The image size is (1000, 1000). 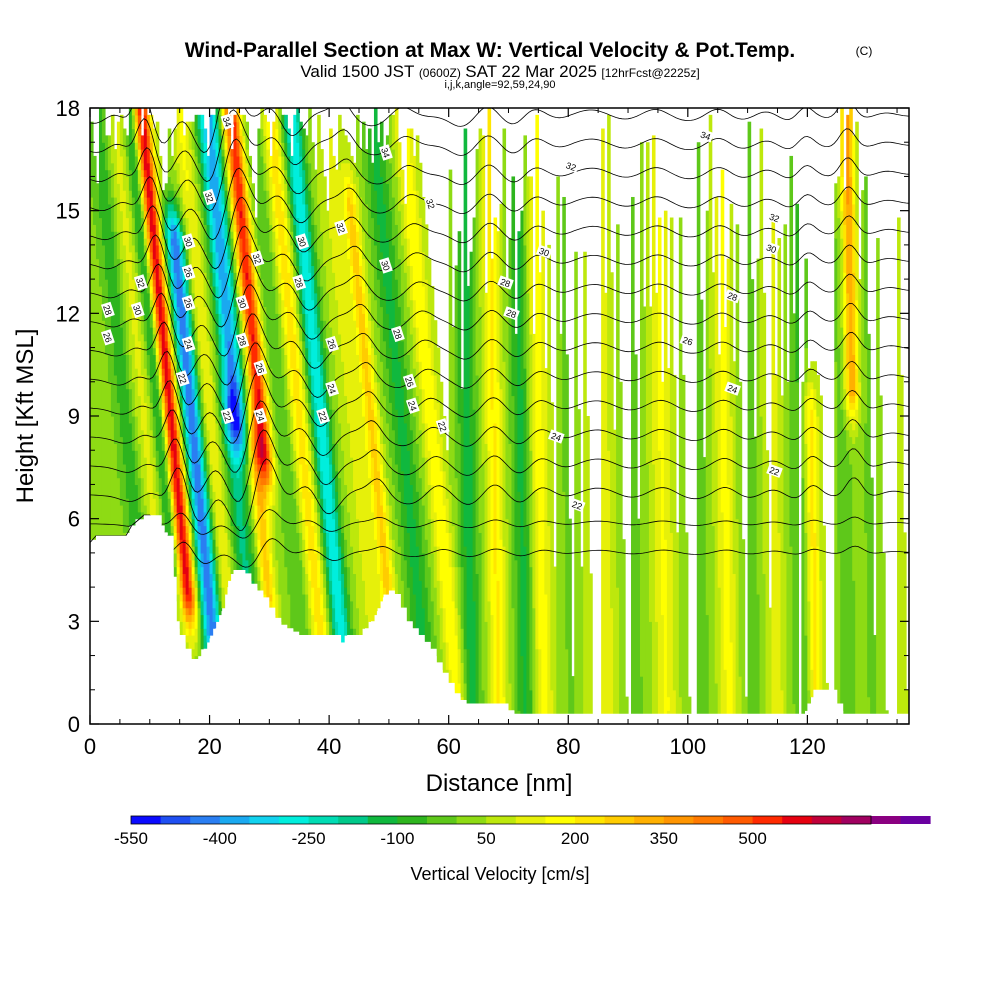 I want to click on y-tick-label: 12, so click(x=68, y=313).